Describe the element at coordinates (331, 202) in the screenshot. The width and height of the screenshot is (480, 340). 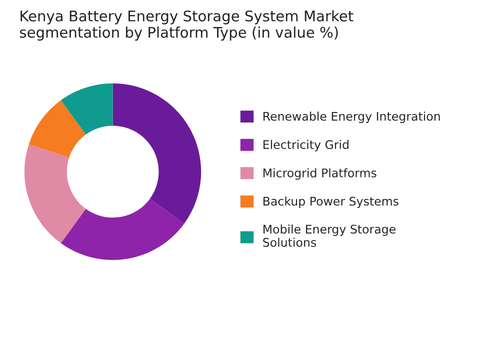
I see `legend-label: Backup Power Systems` at that location.